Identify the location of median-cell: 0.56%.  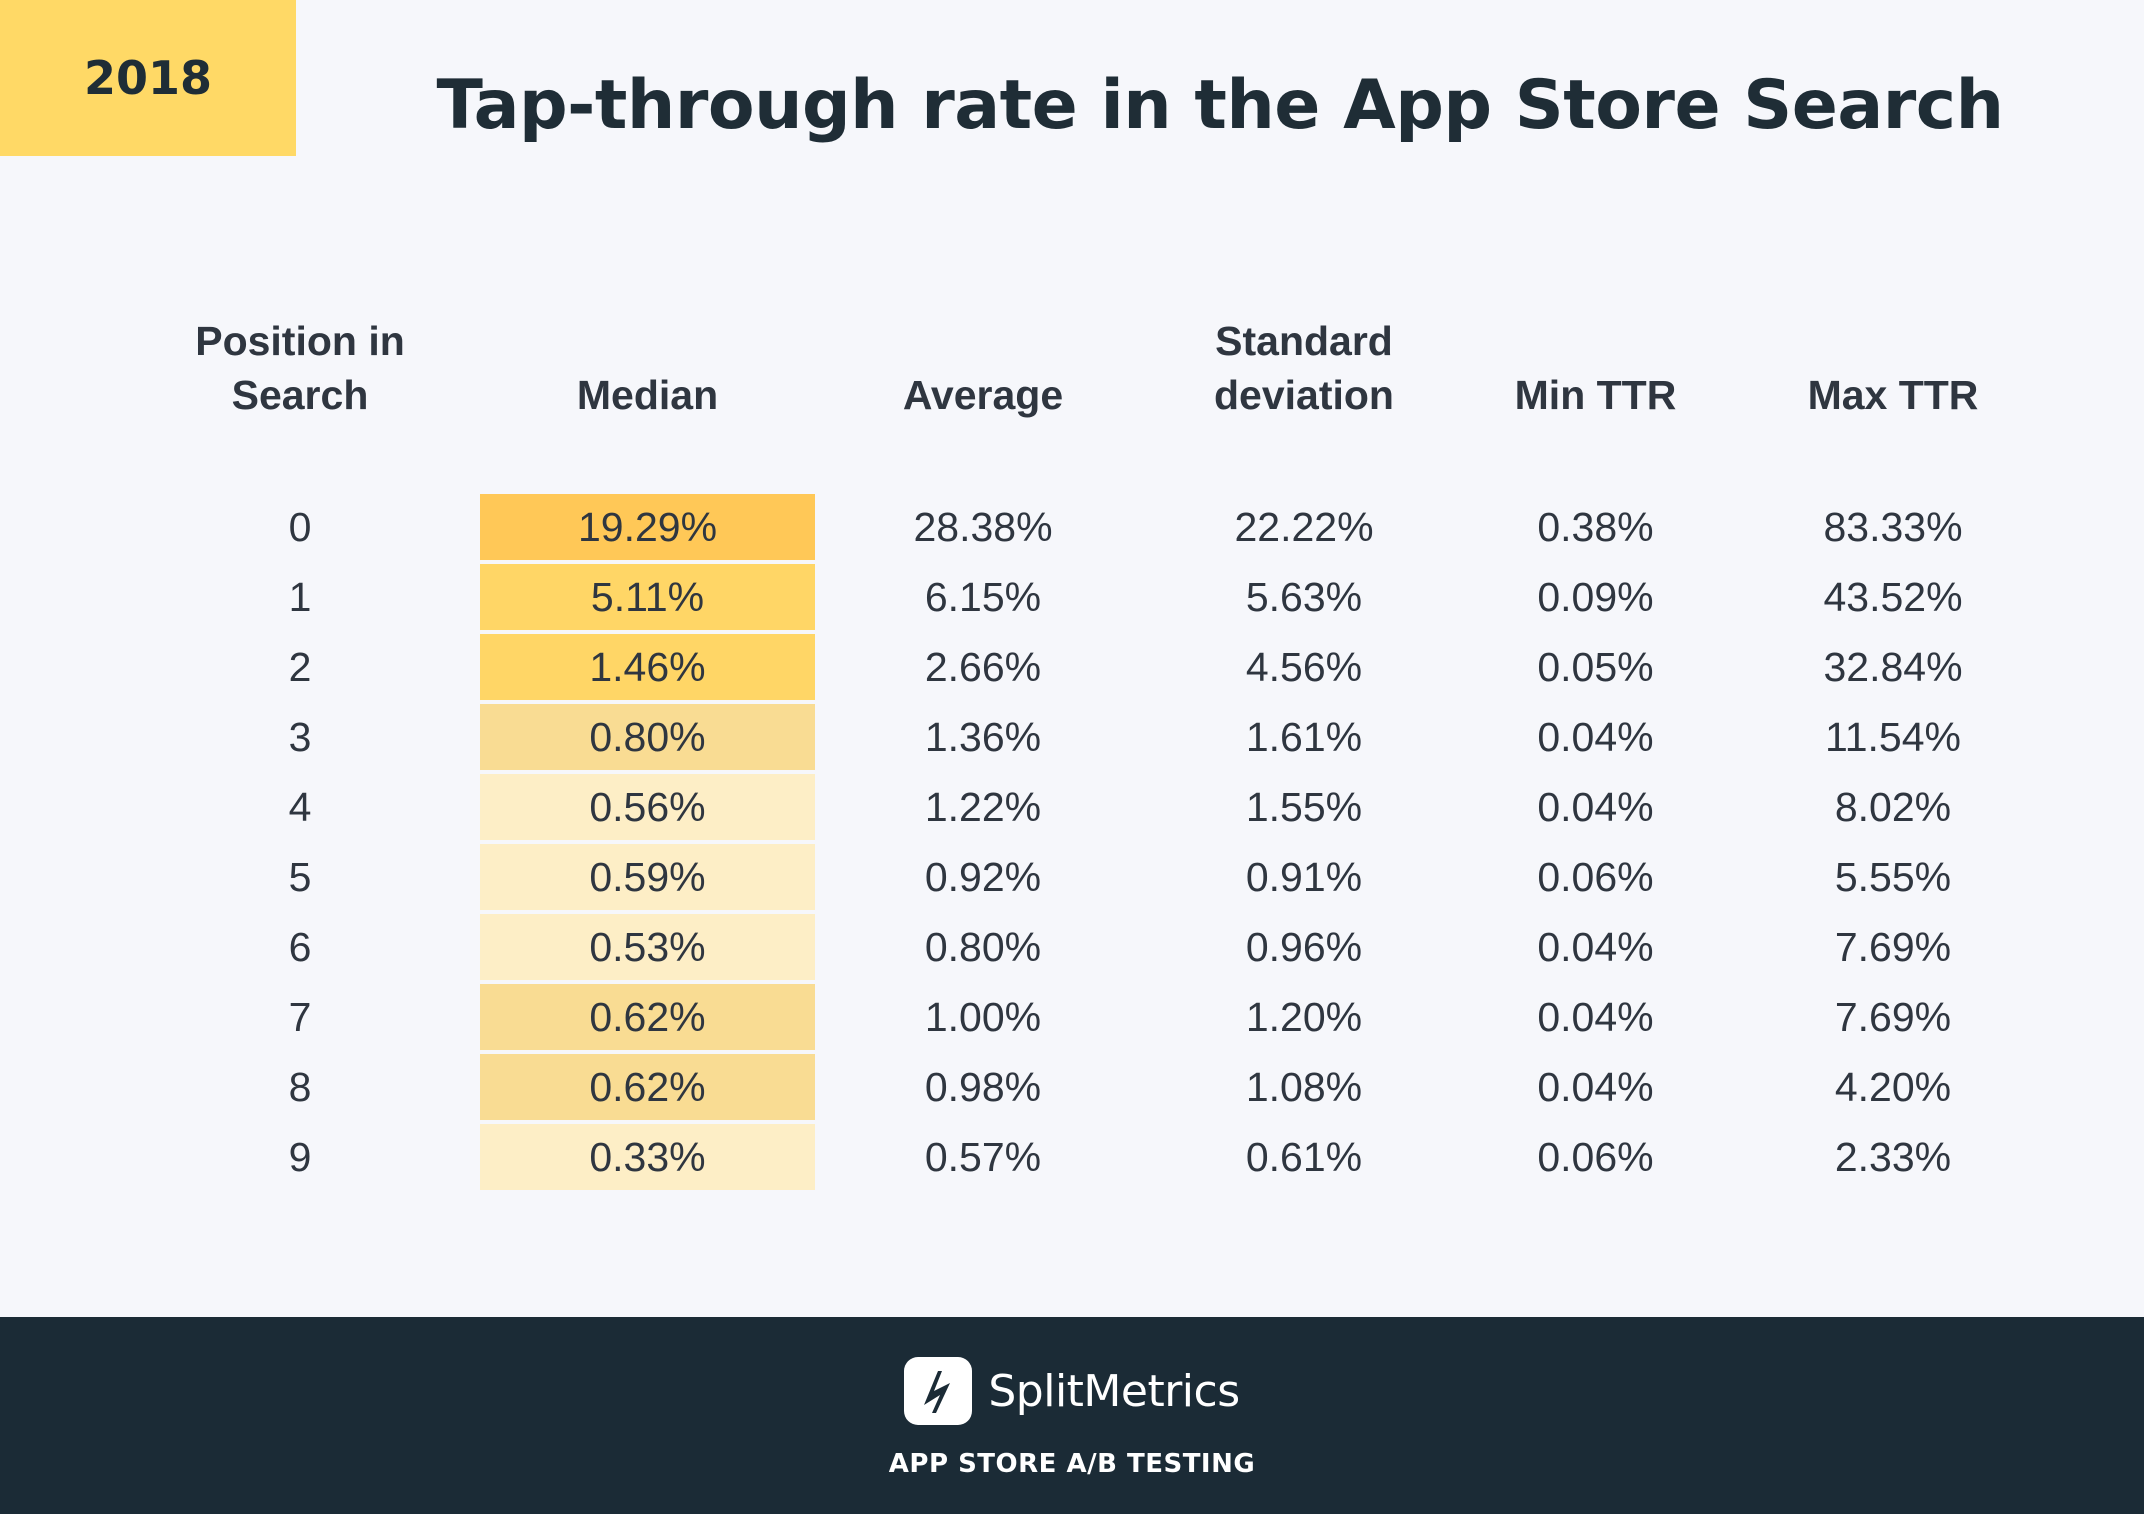
(647, 807).